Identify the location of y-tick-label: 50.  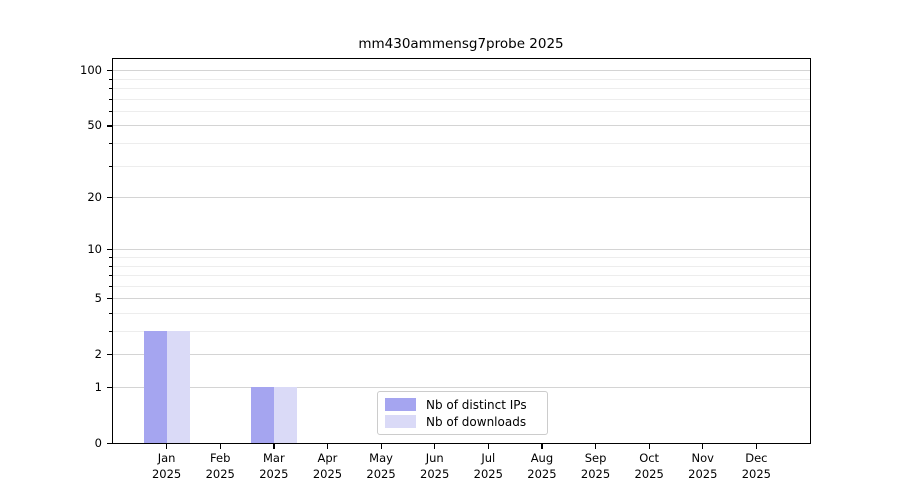
(94, 125).